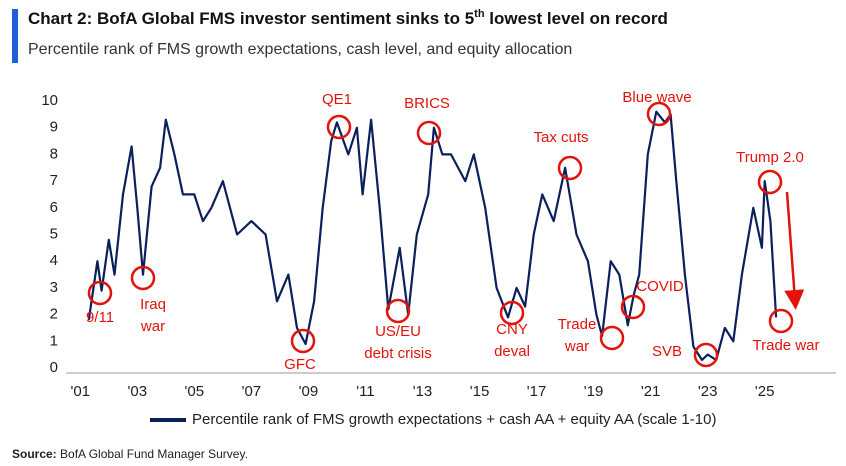  Describe the element at coordinates (577, 324) in the screenshot. I see `annotation: Trade` at that location.